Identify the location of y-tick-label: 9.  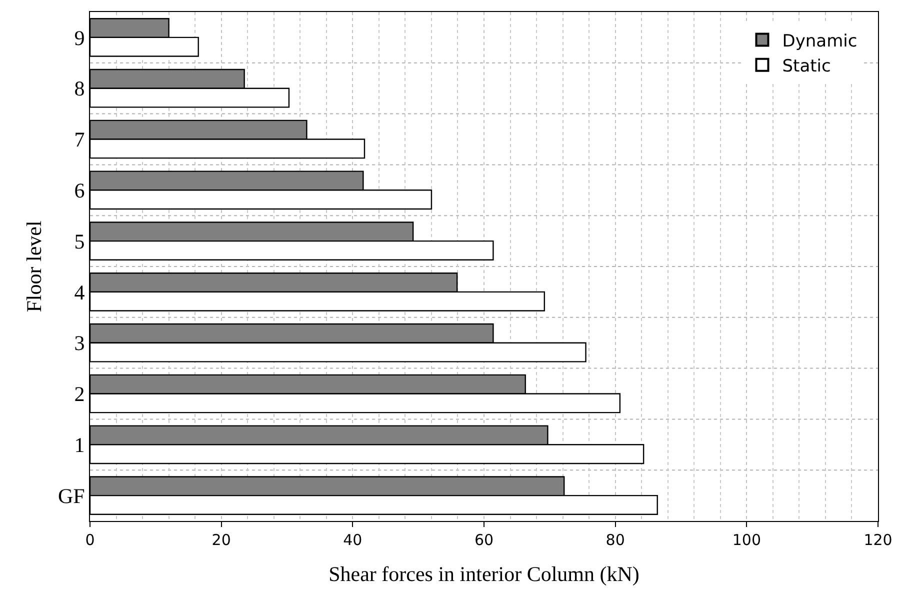
(79, 38).